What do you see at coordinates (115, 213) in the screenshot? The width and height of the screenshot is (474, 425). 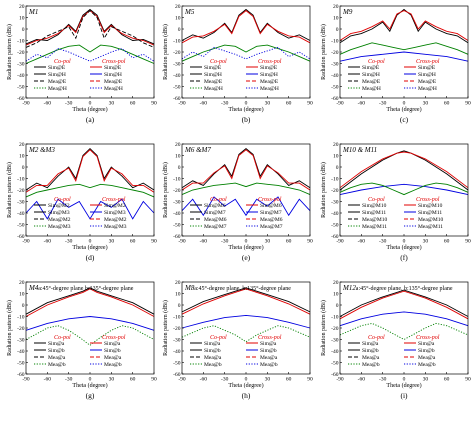 I see `legend-label: Sim@M3` at bounding box center [115, 213].